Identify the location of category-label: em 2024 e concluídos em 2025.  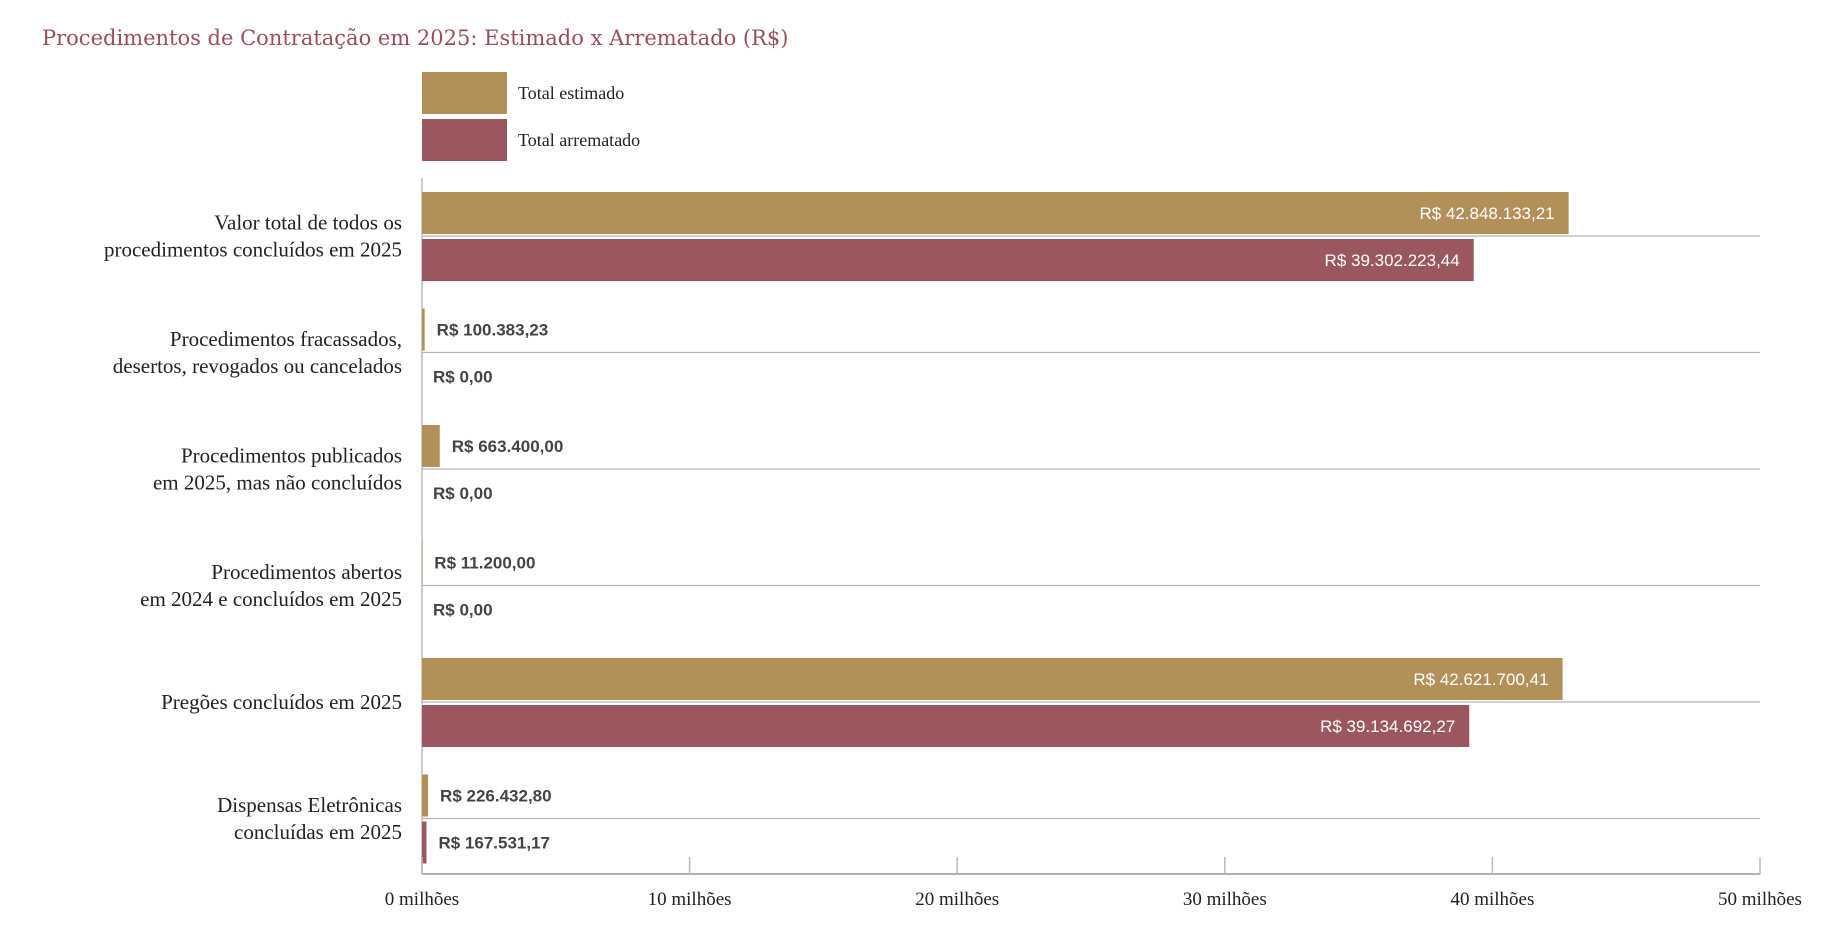
(271, 599).